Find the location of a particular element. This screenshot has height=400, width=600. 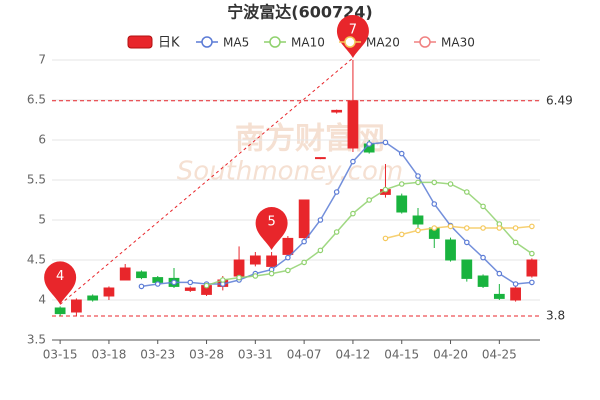

y-tick-label: 4.5 is located at coordinates (36, 260).